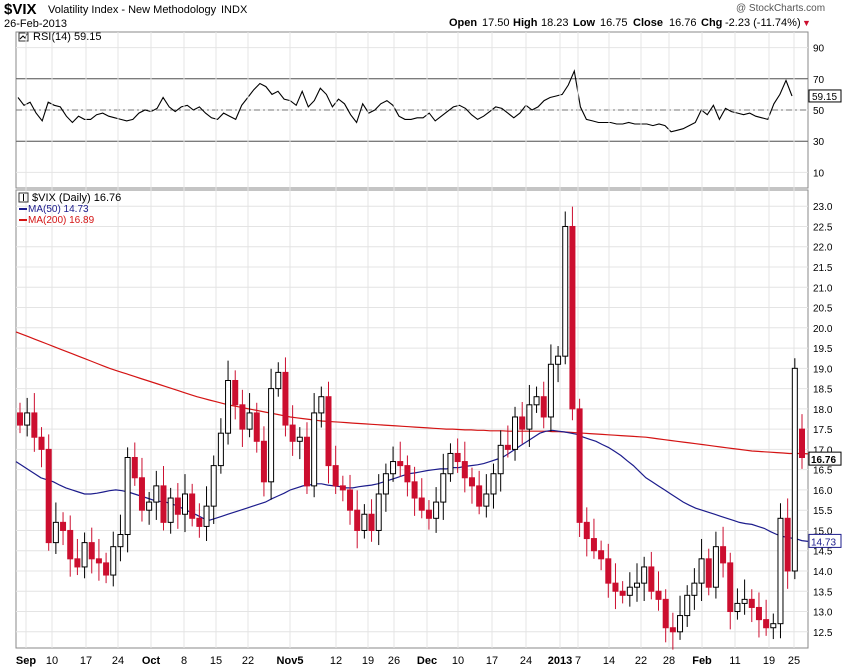  I want to click on symbol: $VIX, so click(20, 9).